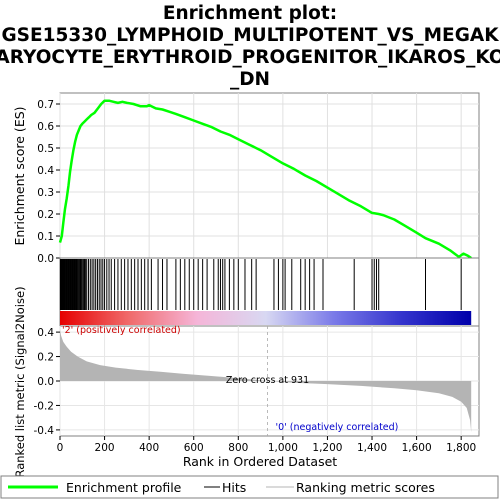  Describe the element at coordinates (45, 127) in the screenshot. I see `es-y-tick-label: 0.6` at that location.